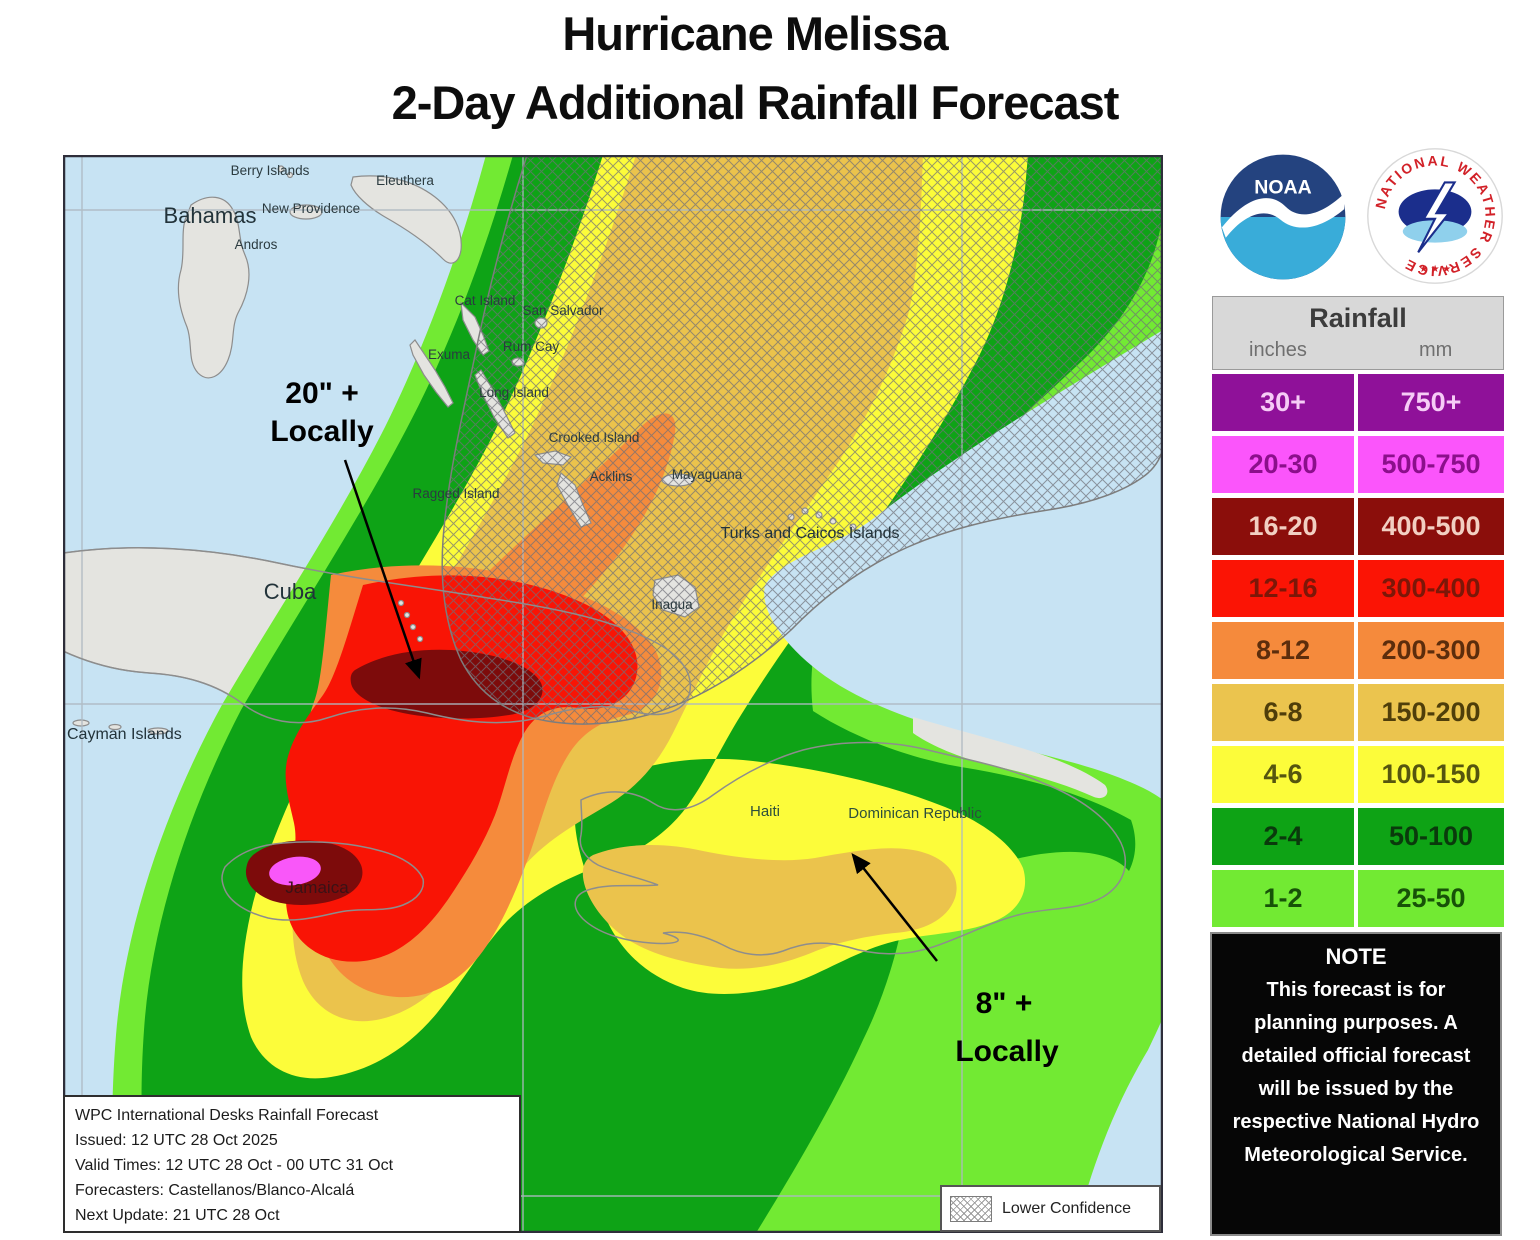 This screenshot has height=1240, width=1540. I want to click on info-line-forecasters: Forecasters: Castellanos/Blanco-Alcalá, so click(215, 1190).